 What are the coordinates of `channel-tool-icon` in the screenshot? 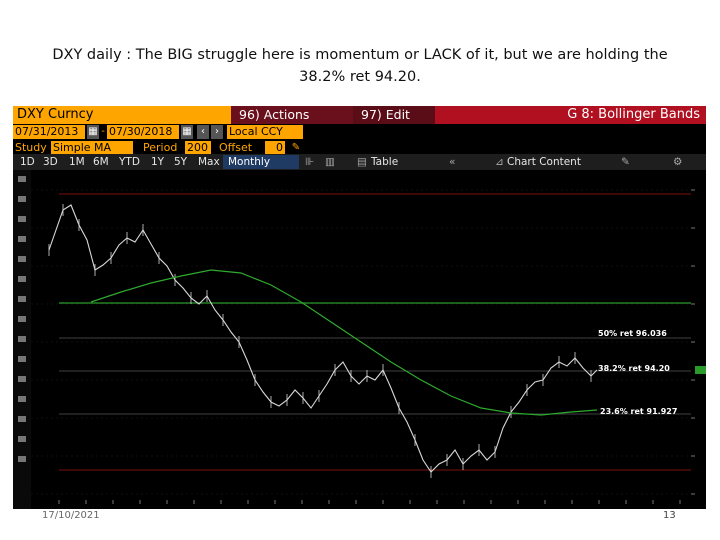 It's located at (22, 279).